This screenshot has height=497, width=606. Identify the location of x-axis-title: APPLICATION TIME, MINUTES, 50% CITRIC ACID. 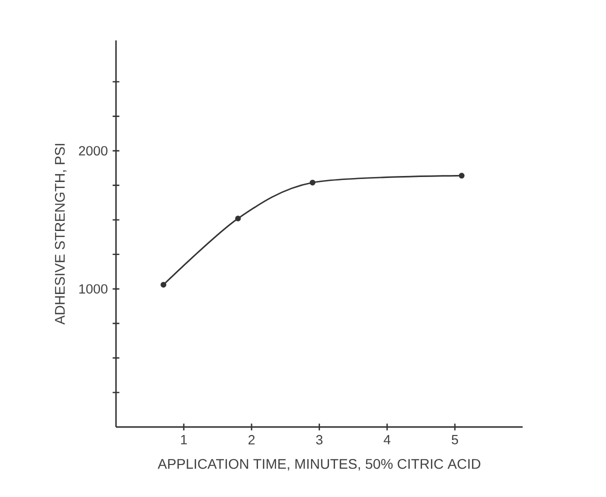
(319, 464).